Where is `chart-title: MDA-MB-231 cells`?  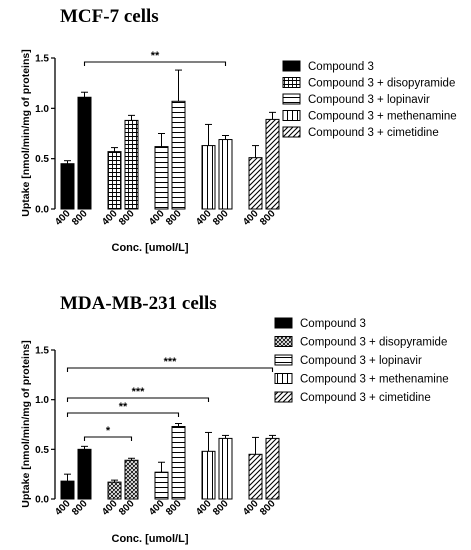 chart-title: MDA-MB-231 cells is located at coordinates (138, 303).